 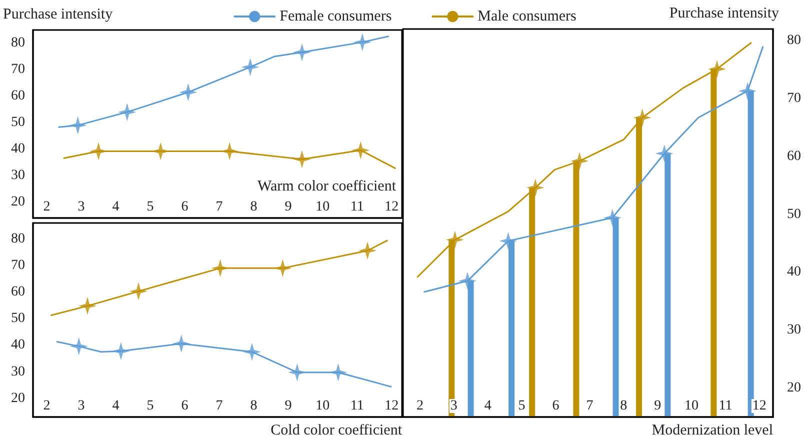 I want to click on line-series, so click(x=219, y=278).